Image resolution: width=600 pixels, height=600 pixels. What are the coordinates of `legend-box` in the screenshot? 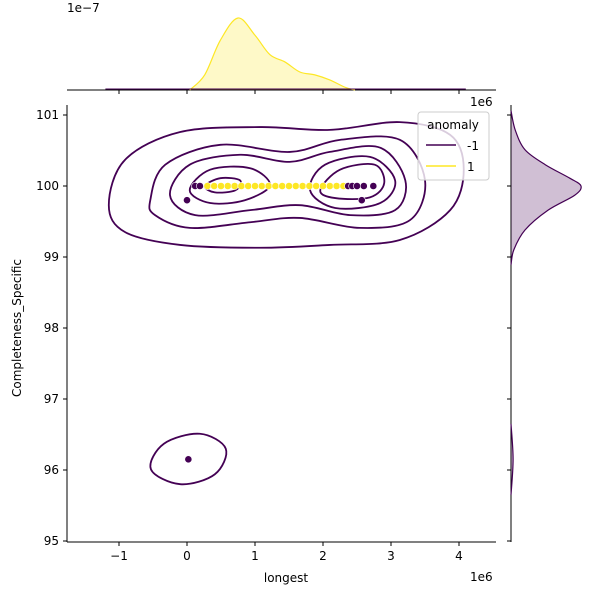 It's located at (453, 146).